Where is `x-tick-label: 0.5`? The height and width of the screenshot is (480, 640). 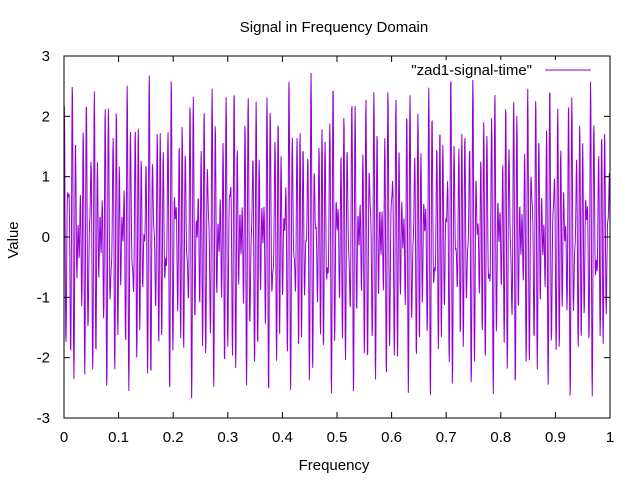 x-tick-label: 0.5 is located at coordinates (337, 437).